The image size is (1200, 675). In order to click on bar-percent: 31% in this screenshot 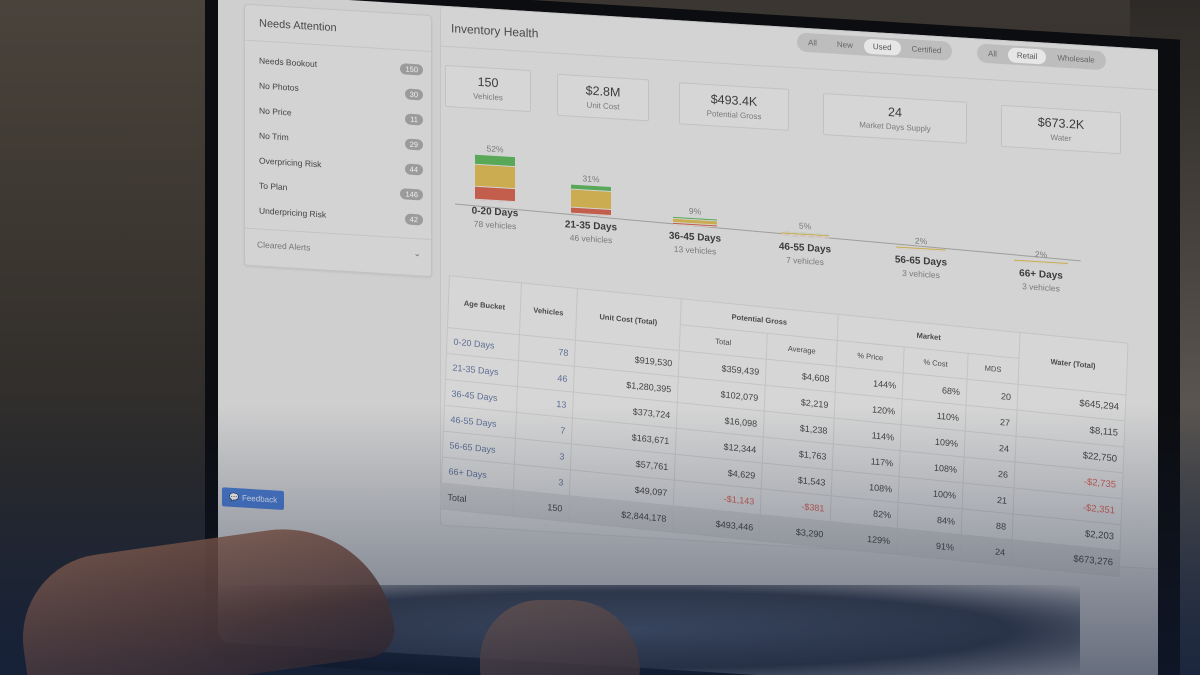, I will do `click(591, 179)`.